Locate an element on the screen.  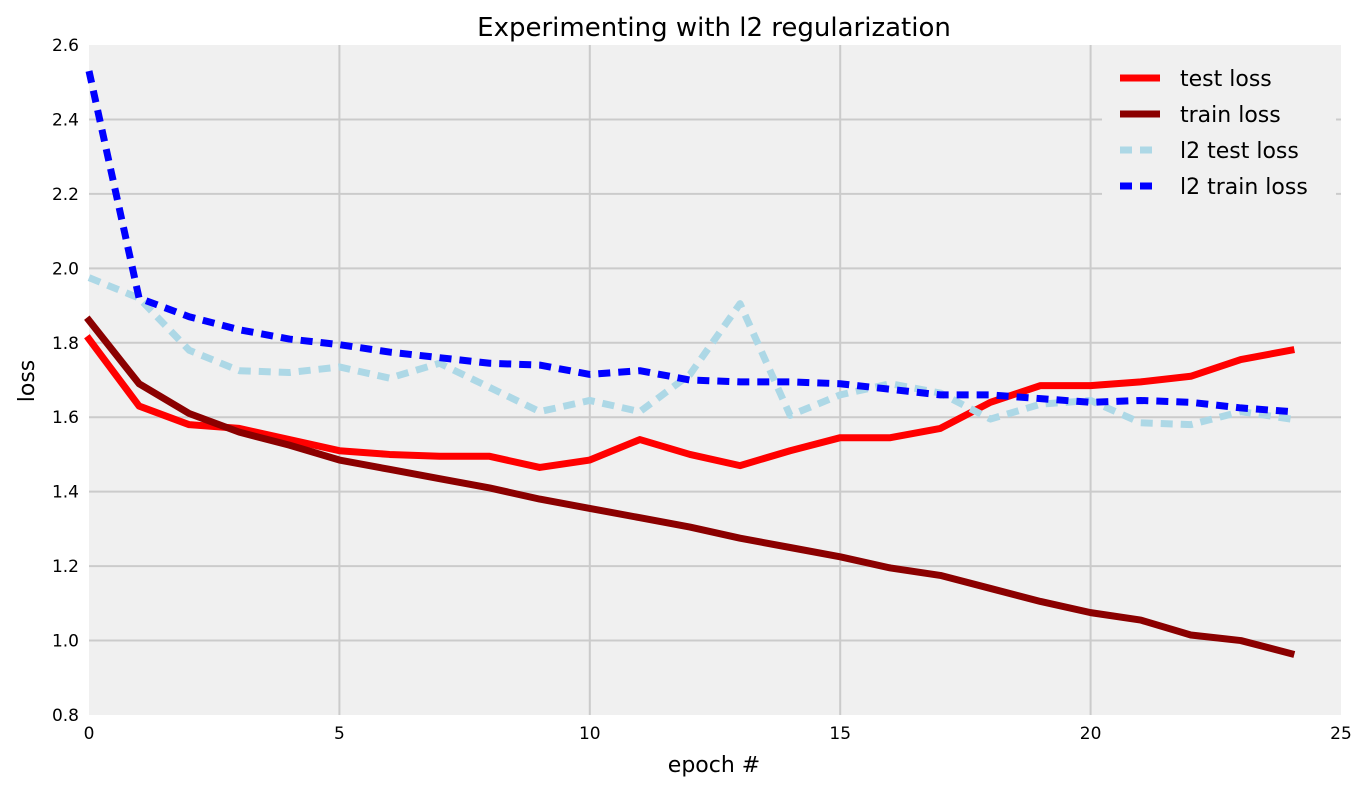
y-tick-label: 2.6 is located at coordinates (65, 46).